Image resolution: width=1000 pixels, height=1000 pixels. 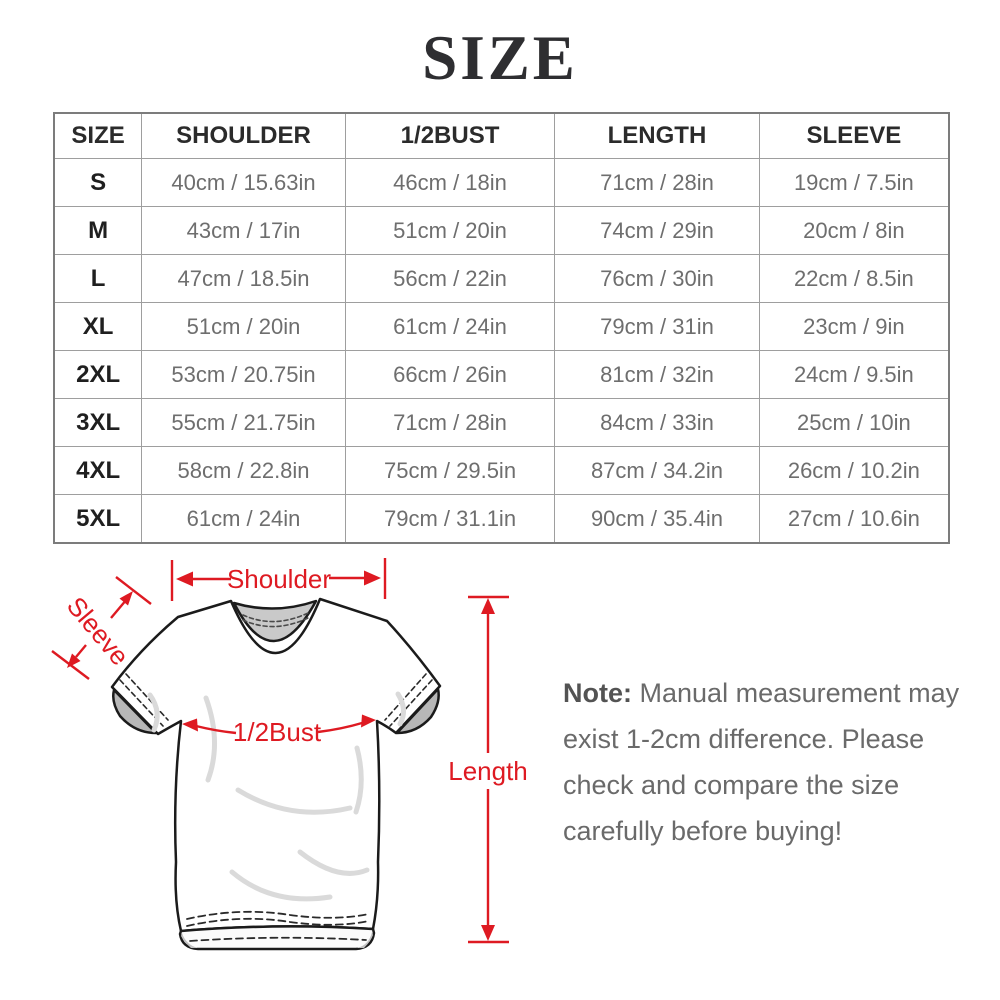 I want to click on value-cell: 74cm / 29in, so click(x=657, y=230).